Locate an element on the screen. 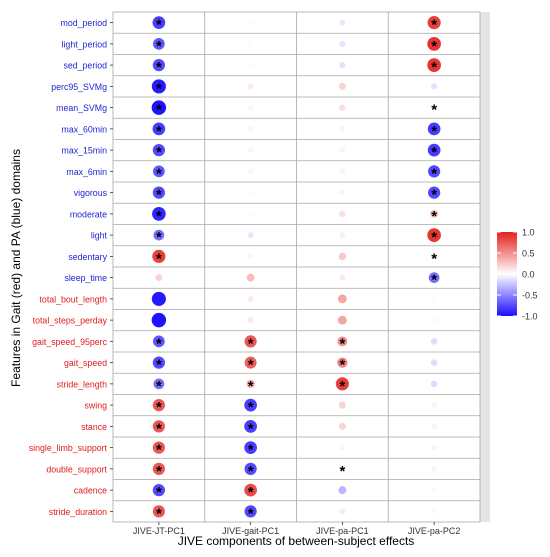 This screenshot has height=557, width=550. panel-strip is located at coordinates (485, 267).